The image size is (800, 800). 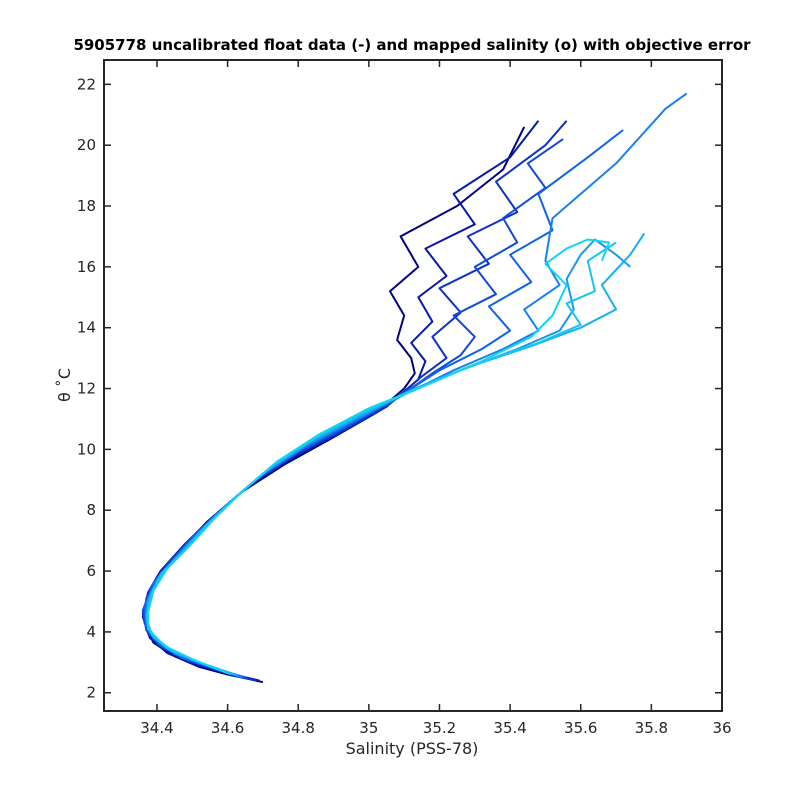 I want to click on x-tick-label: 34.4, so click(x=156, y=728).